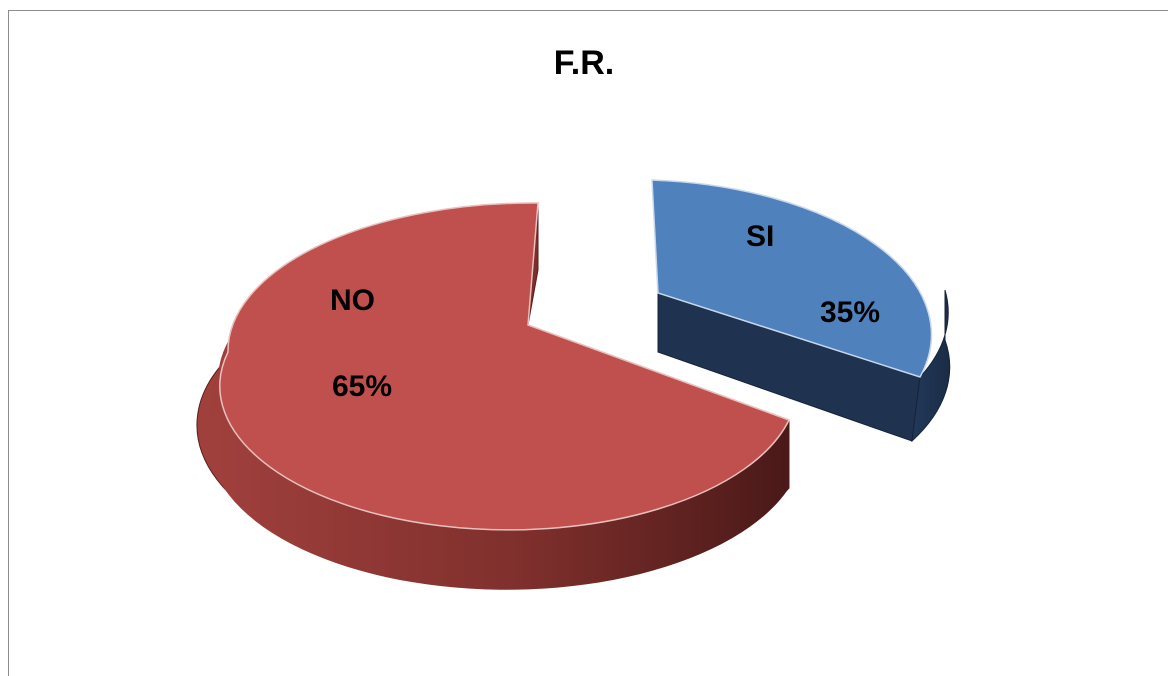 This screenshot has height=676, width=1168. Describe the element at coordinates (352, 300) in the screenshot. I see `slice-label-no: NO` at that location.